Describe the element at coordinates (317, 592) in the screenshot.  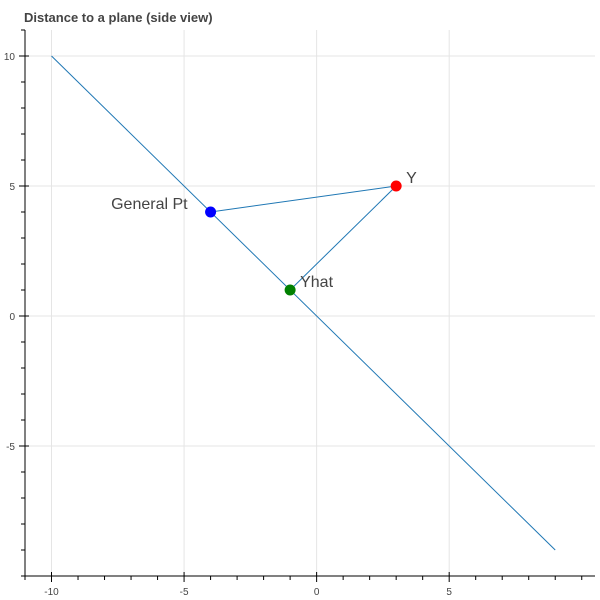
I see `x-tick-label: 0` at that location.